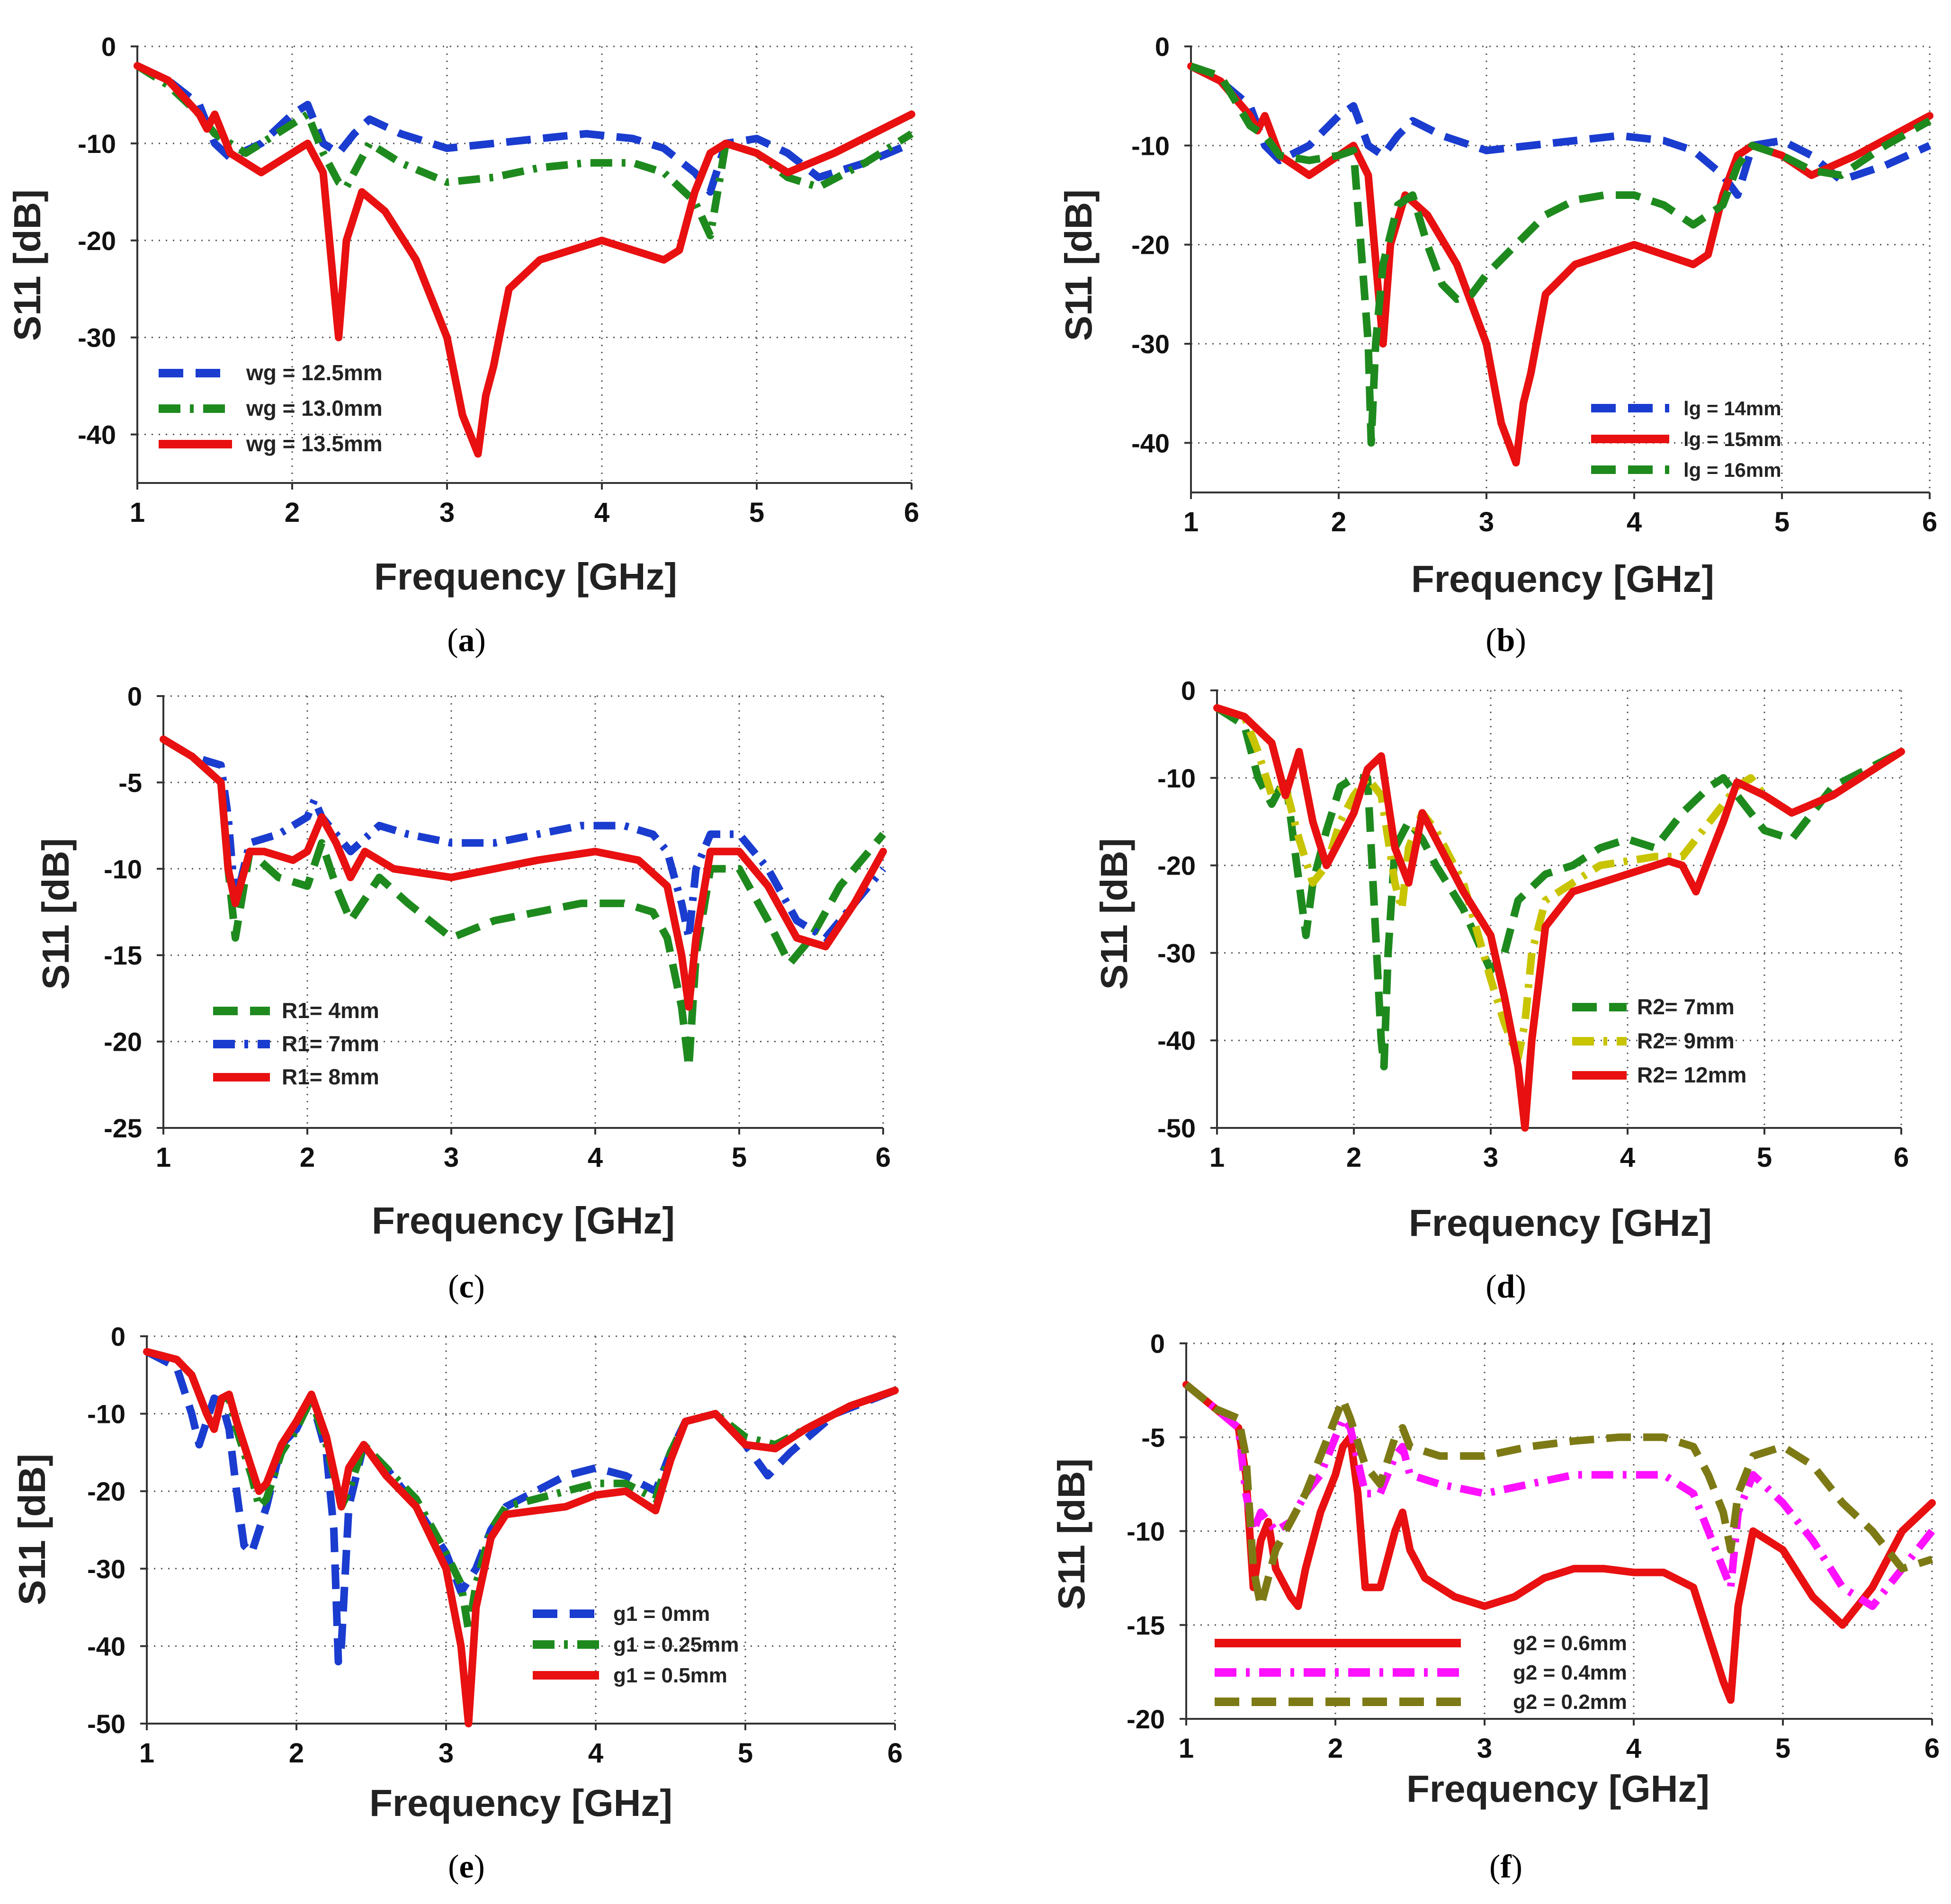 The height and width of the screenshot is (1904, 1951). I want to click on legend-label: R2= 7mm, so click(1686, 1006).